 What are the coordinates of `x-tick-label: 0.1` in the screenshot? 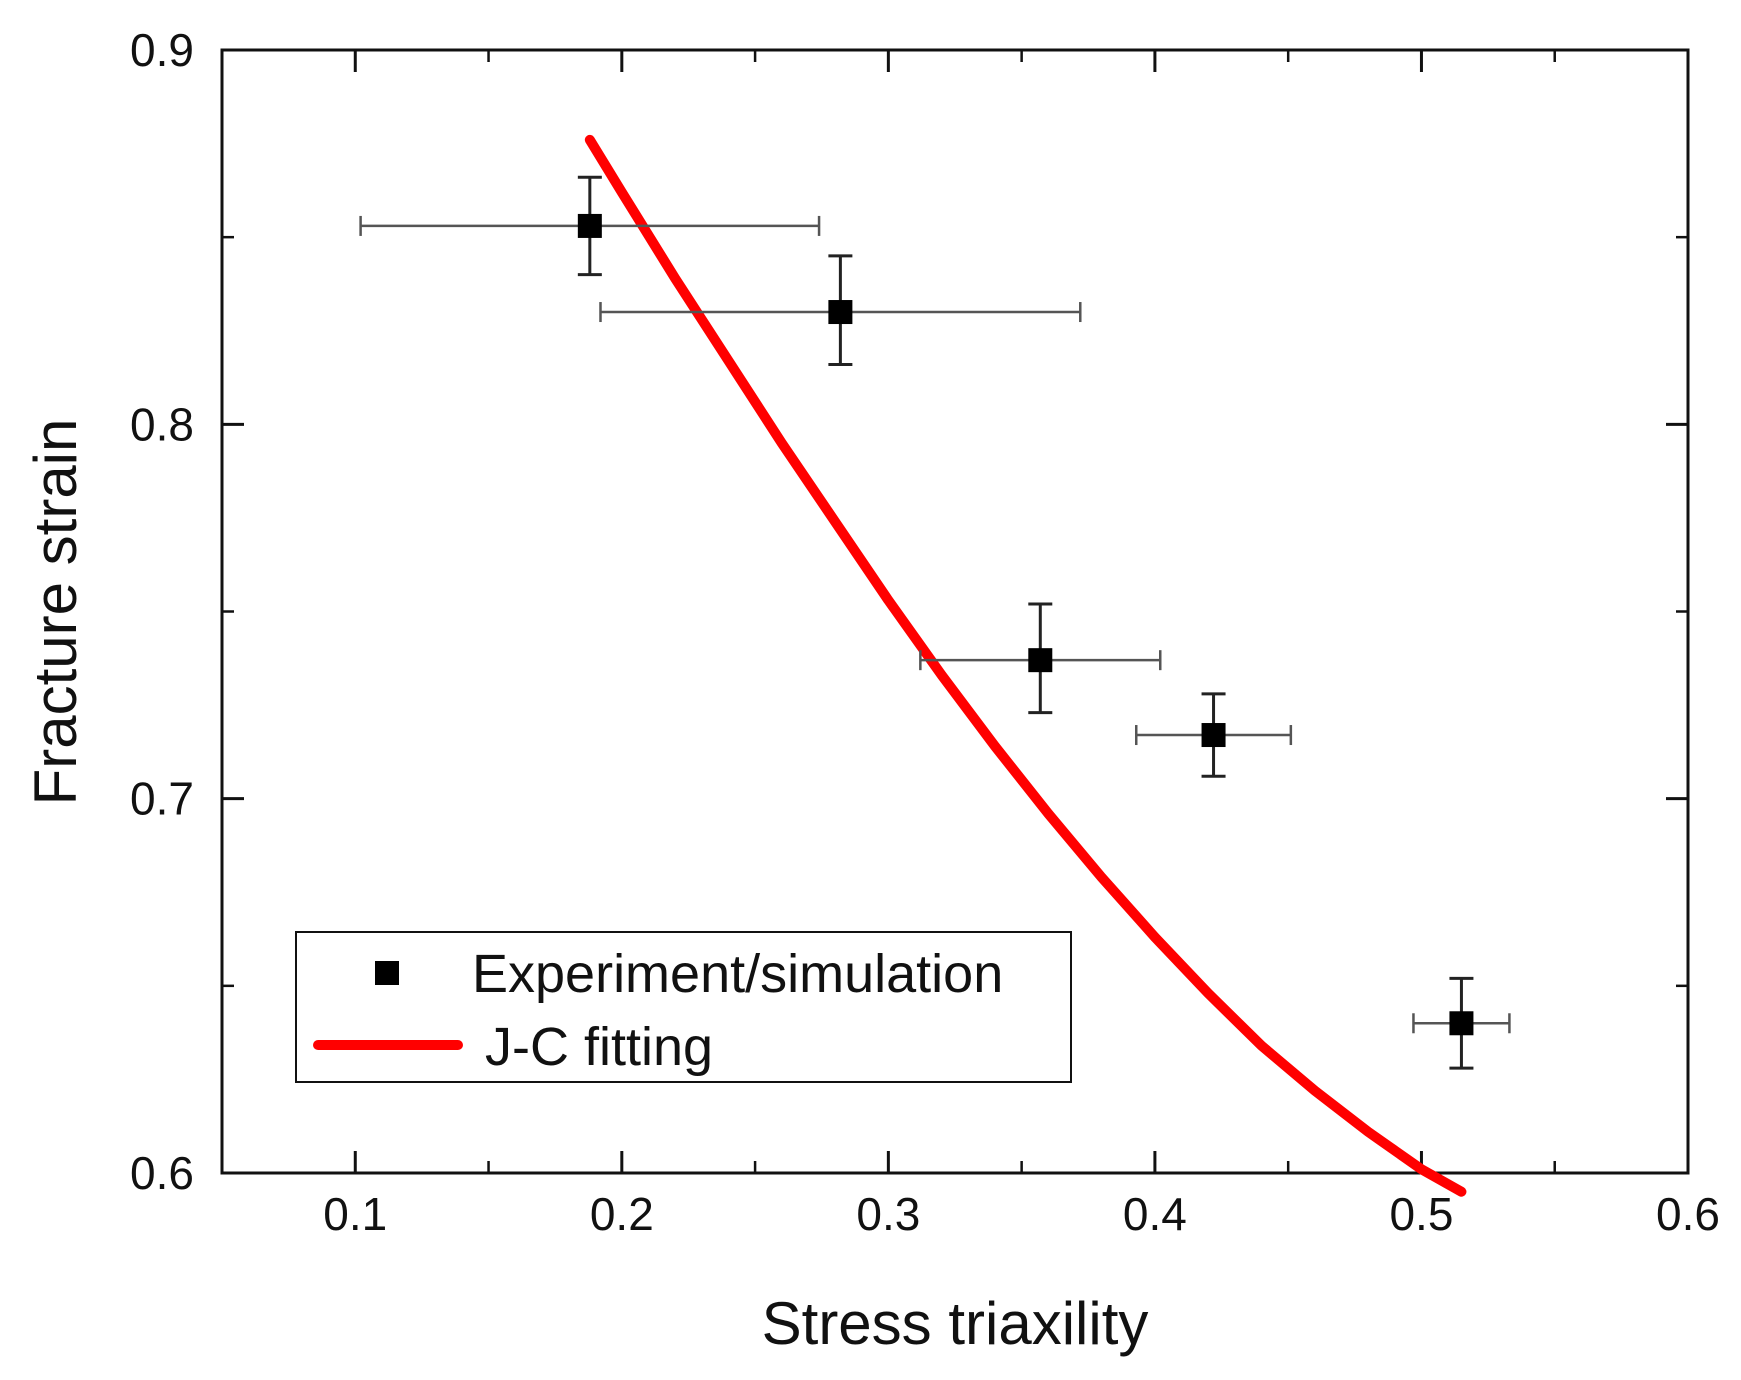 It's located at (355, 1214).